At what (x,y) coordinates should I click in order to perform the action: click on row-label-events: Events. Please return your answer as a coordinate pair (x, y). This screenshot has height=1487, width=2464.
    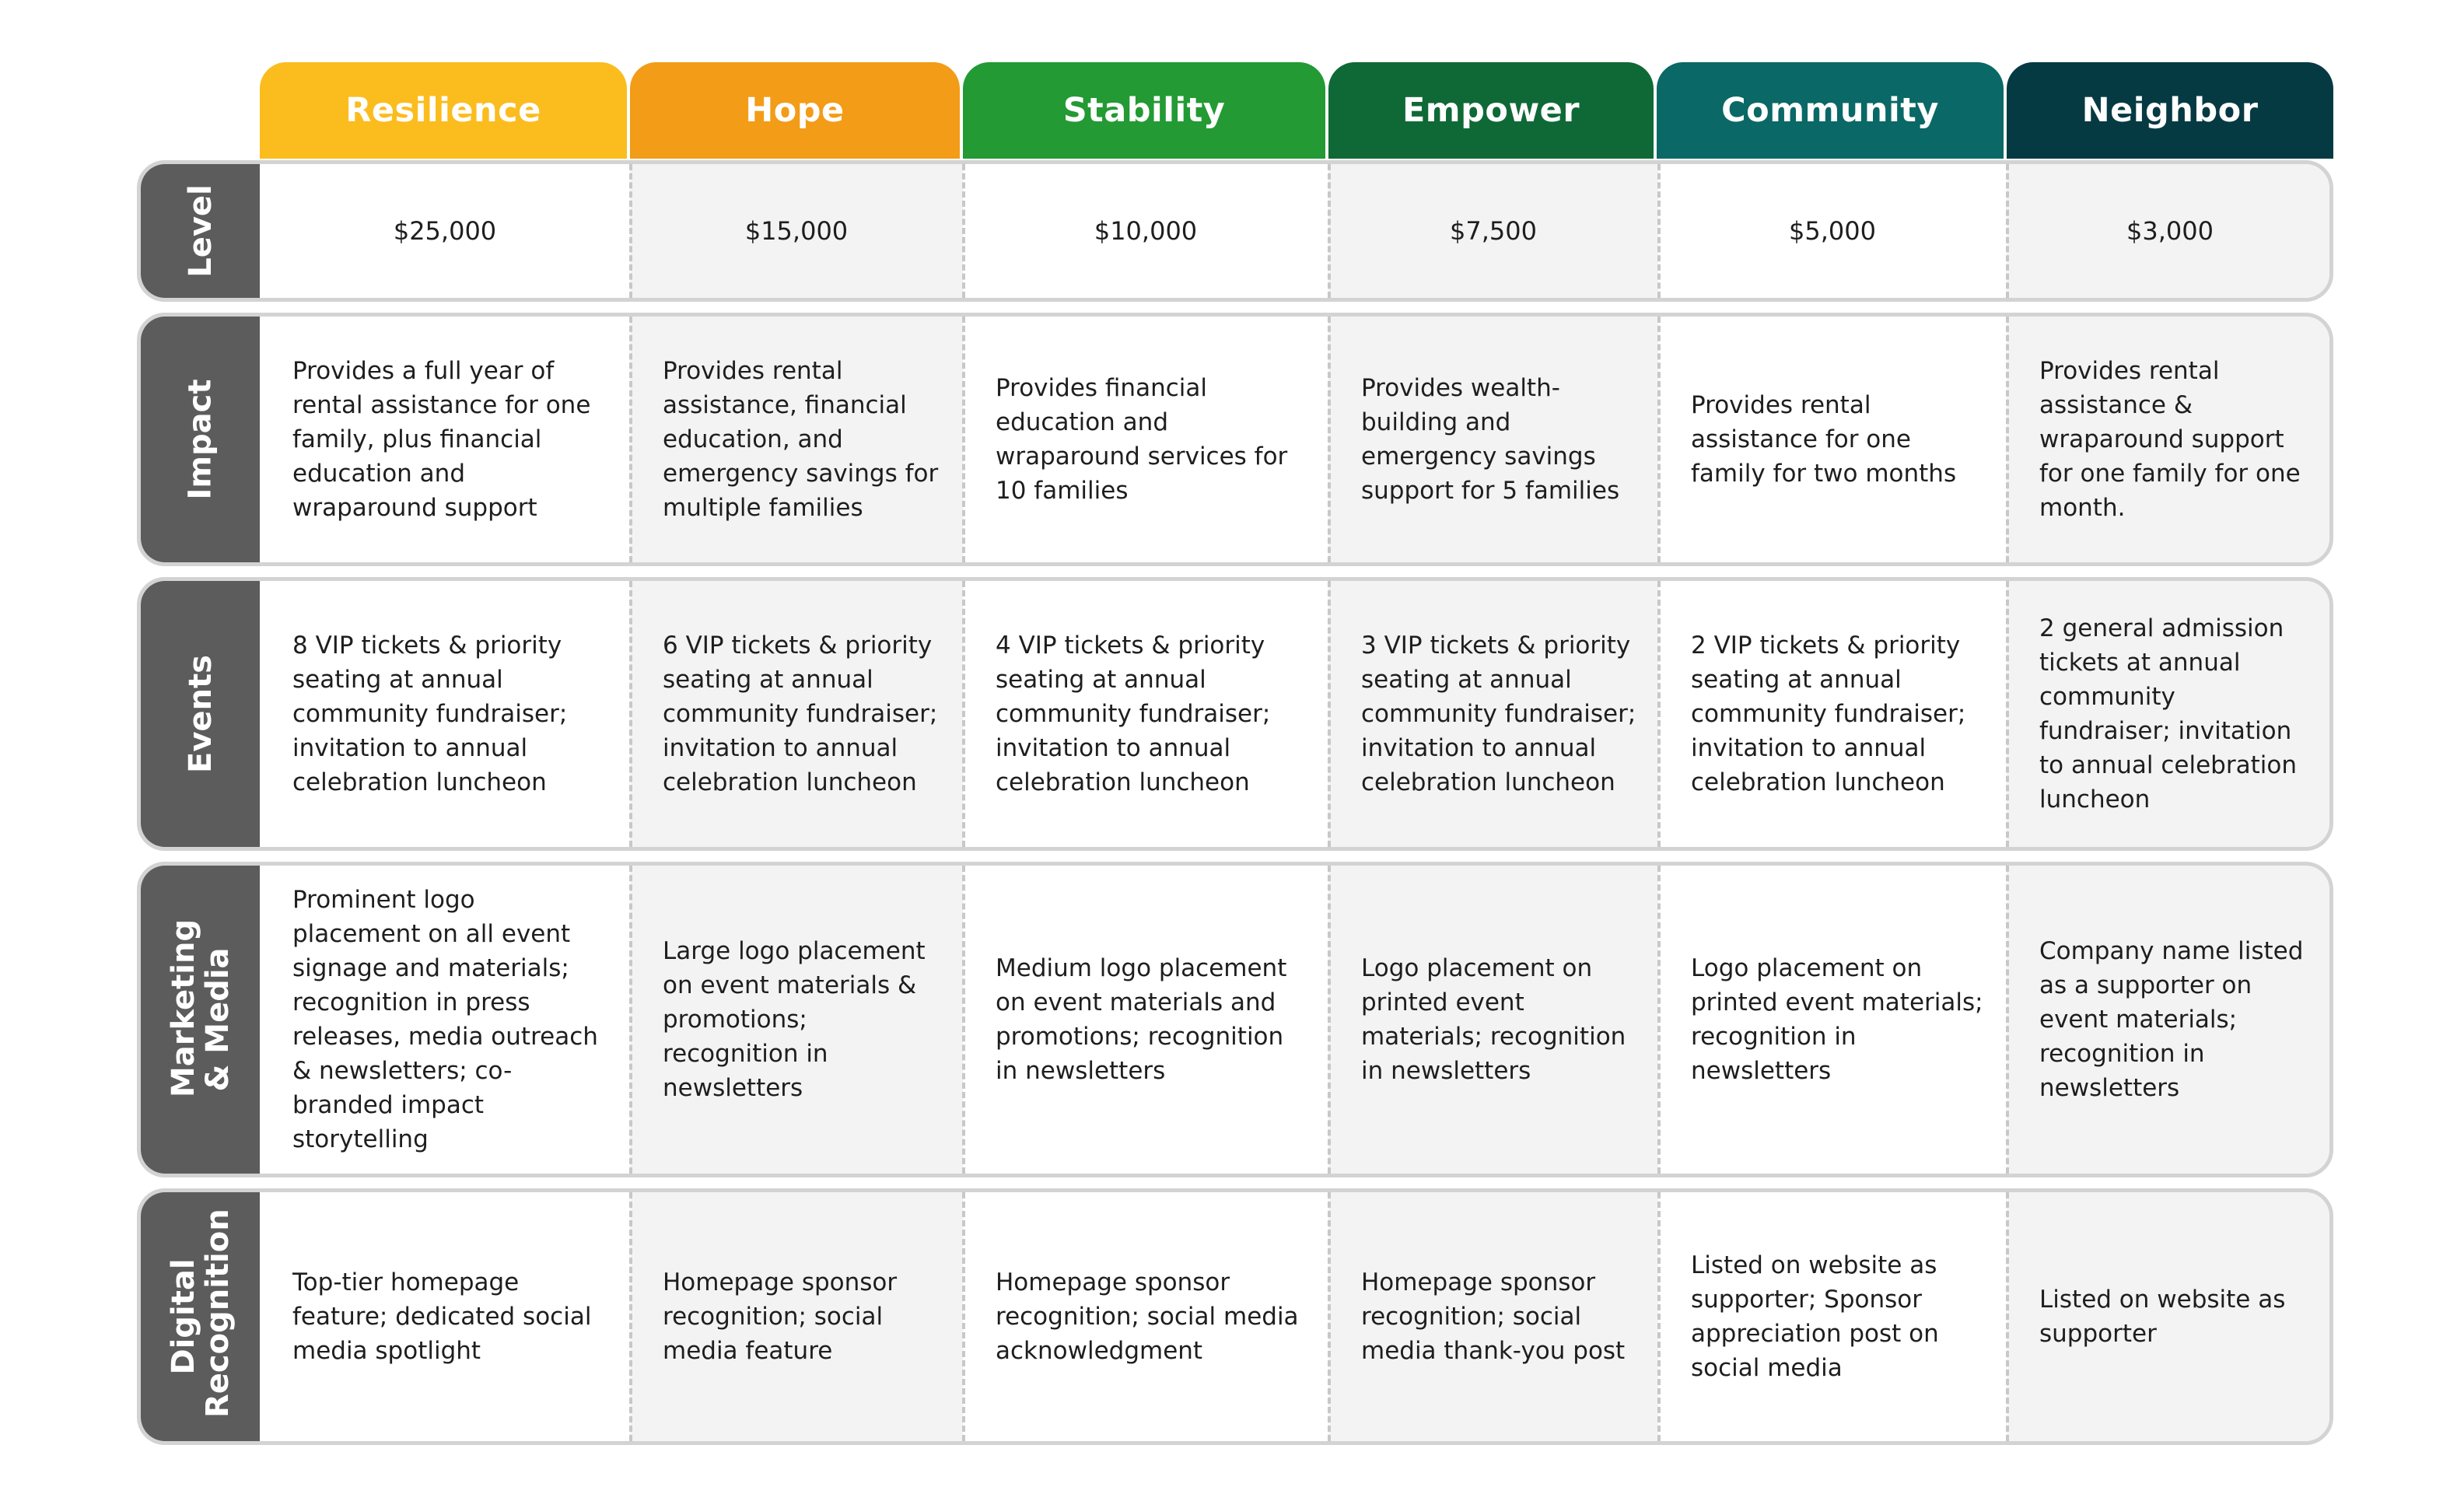
    Looking at the image, I should click on (200, 714).